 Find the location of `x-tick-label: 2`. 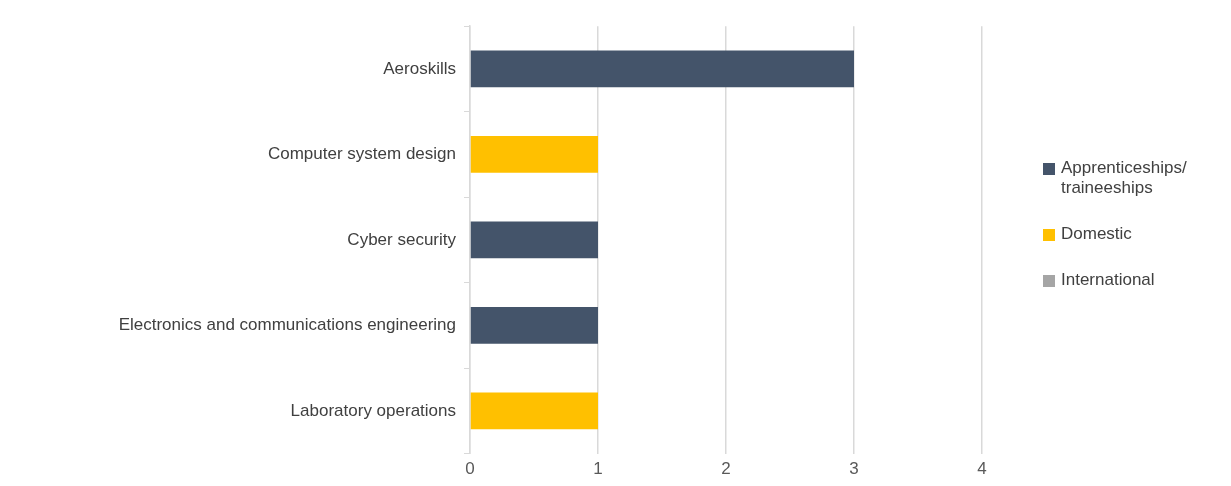

x-tick-label: 2 is located at coordinates (726, 469).